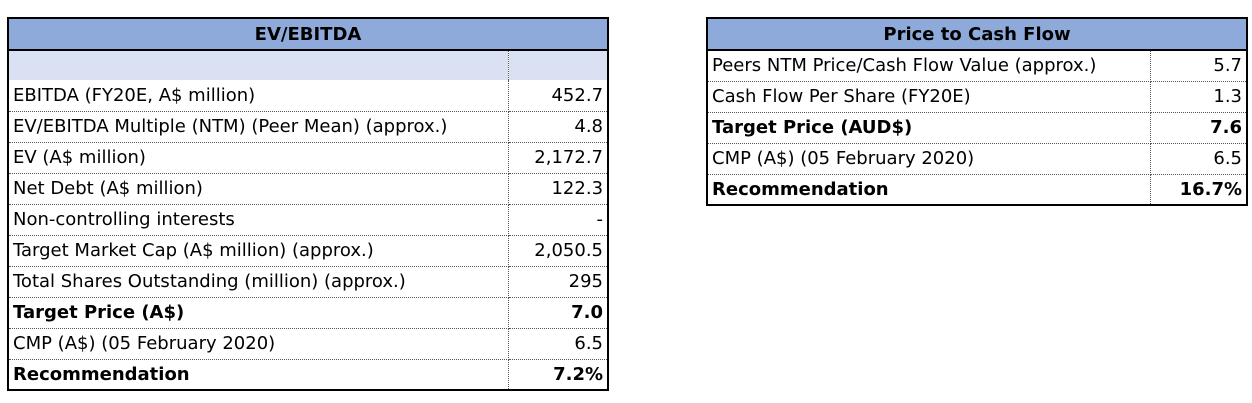 The image size is (1252, 403). What do you see at coordinates (558, 189) in the screenshot?
I see `row-value: 122.3` at bounding box center [558, 189].